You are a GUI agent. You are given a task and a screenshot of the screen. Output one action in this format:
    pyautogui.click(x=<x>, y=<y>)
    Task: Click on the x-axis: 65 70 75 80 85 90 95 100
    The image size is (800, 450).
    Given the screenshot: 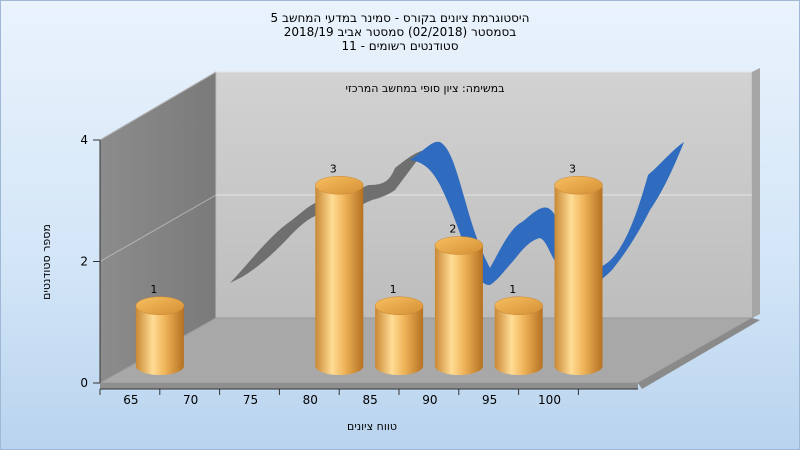 What is the action you would take?
    pyautogui.click(x=368, y=397)
    